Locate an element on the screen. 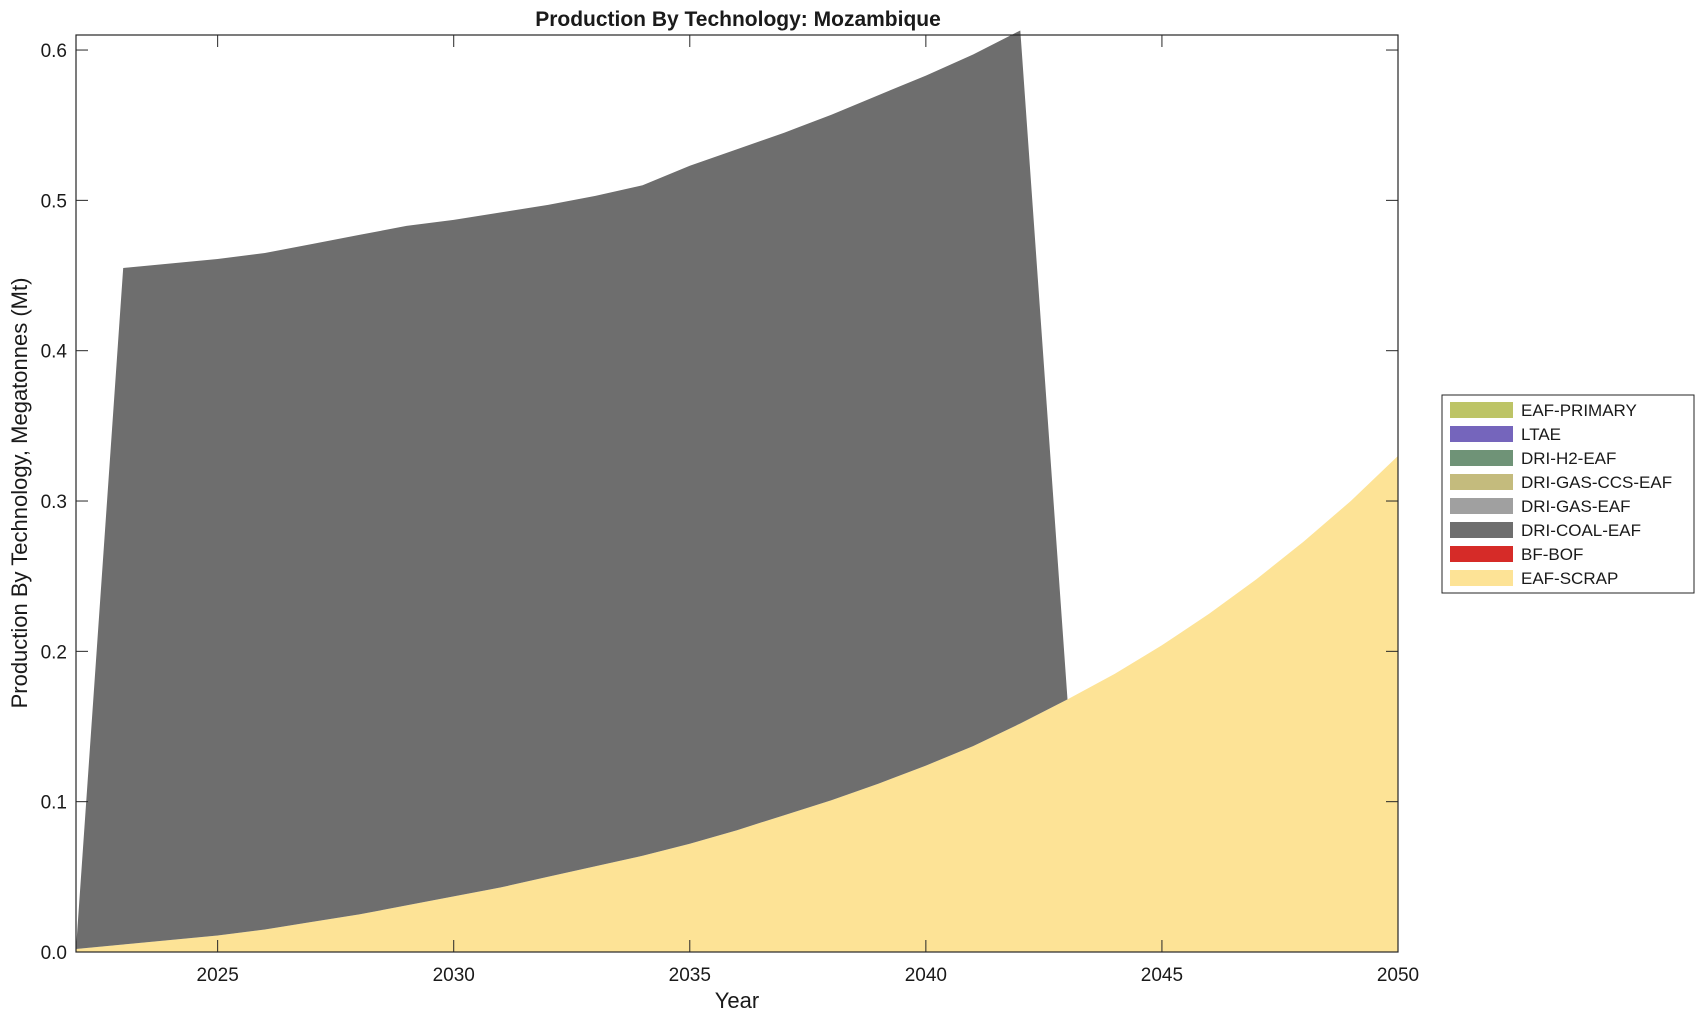  legend-label: BF-BOF is located at coordinates (1552, 554).